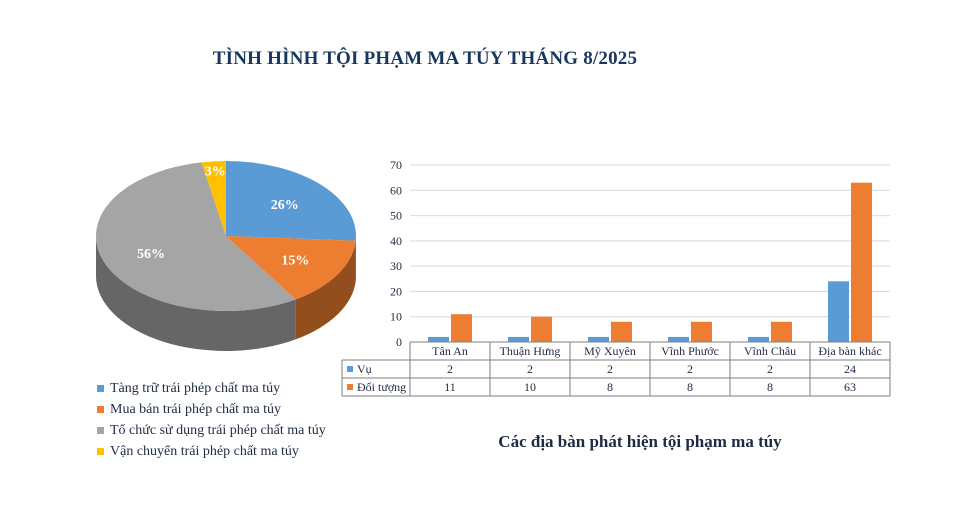 This screenshot has height=505, width=970. What do you see at coordinates (530, 387) in the screenshot?
I see `table-cell-value: 10` at bounding box center [530, 387].